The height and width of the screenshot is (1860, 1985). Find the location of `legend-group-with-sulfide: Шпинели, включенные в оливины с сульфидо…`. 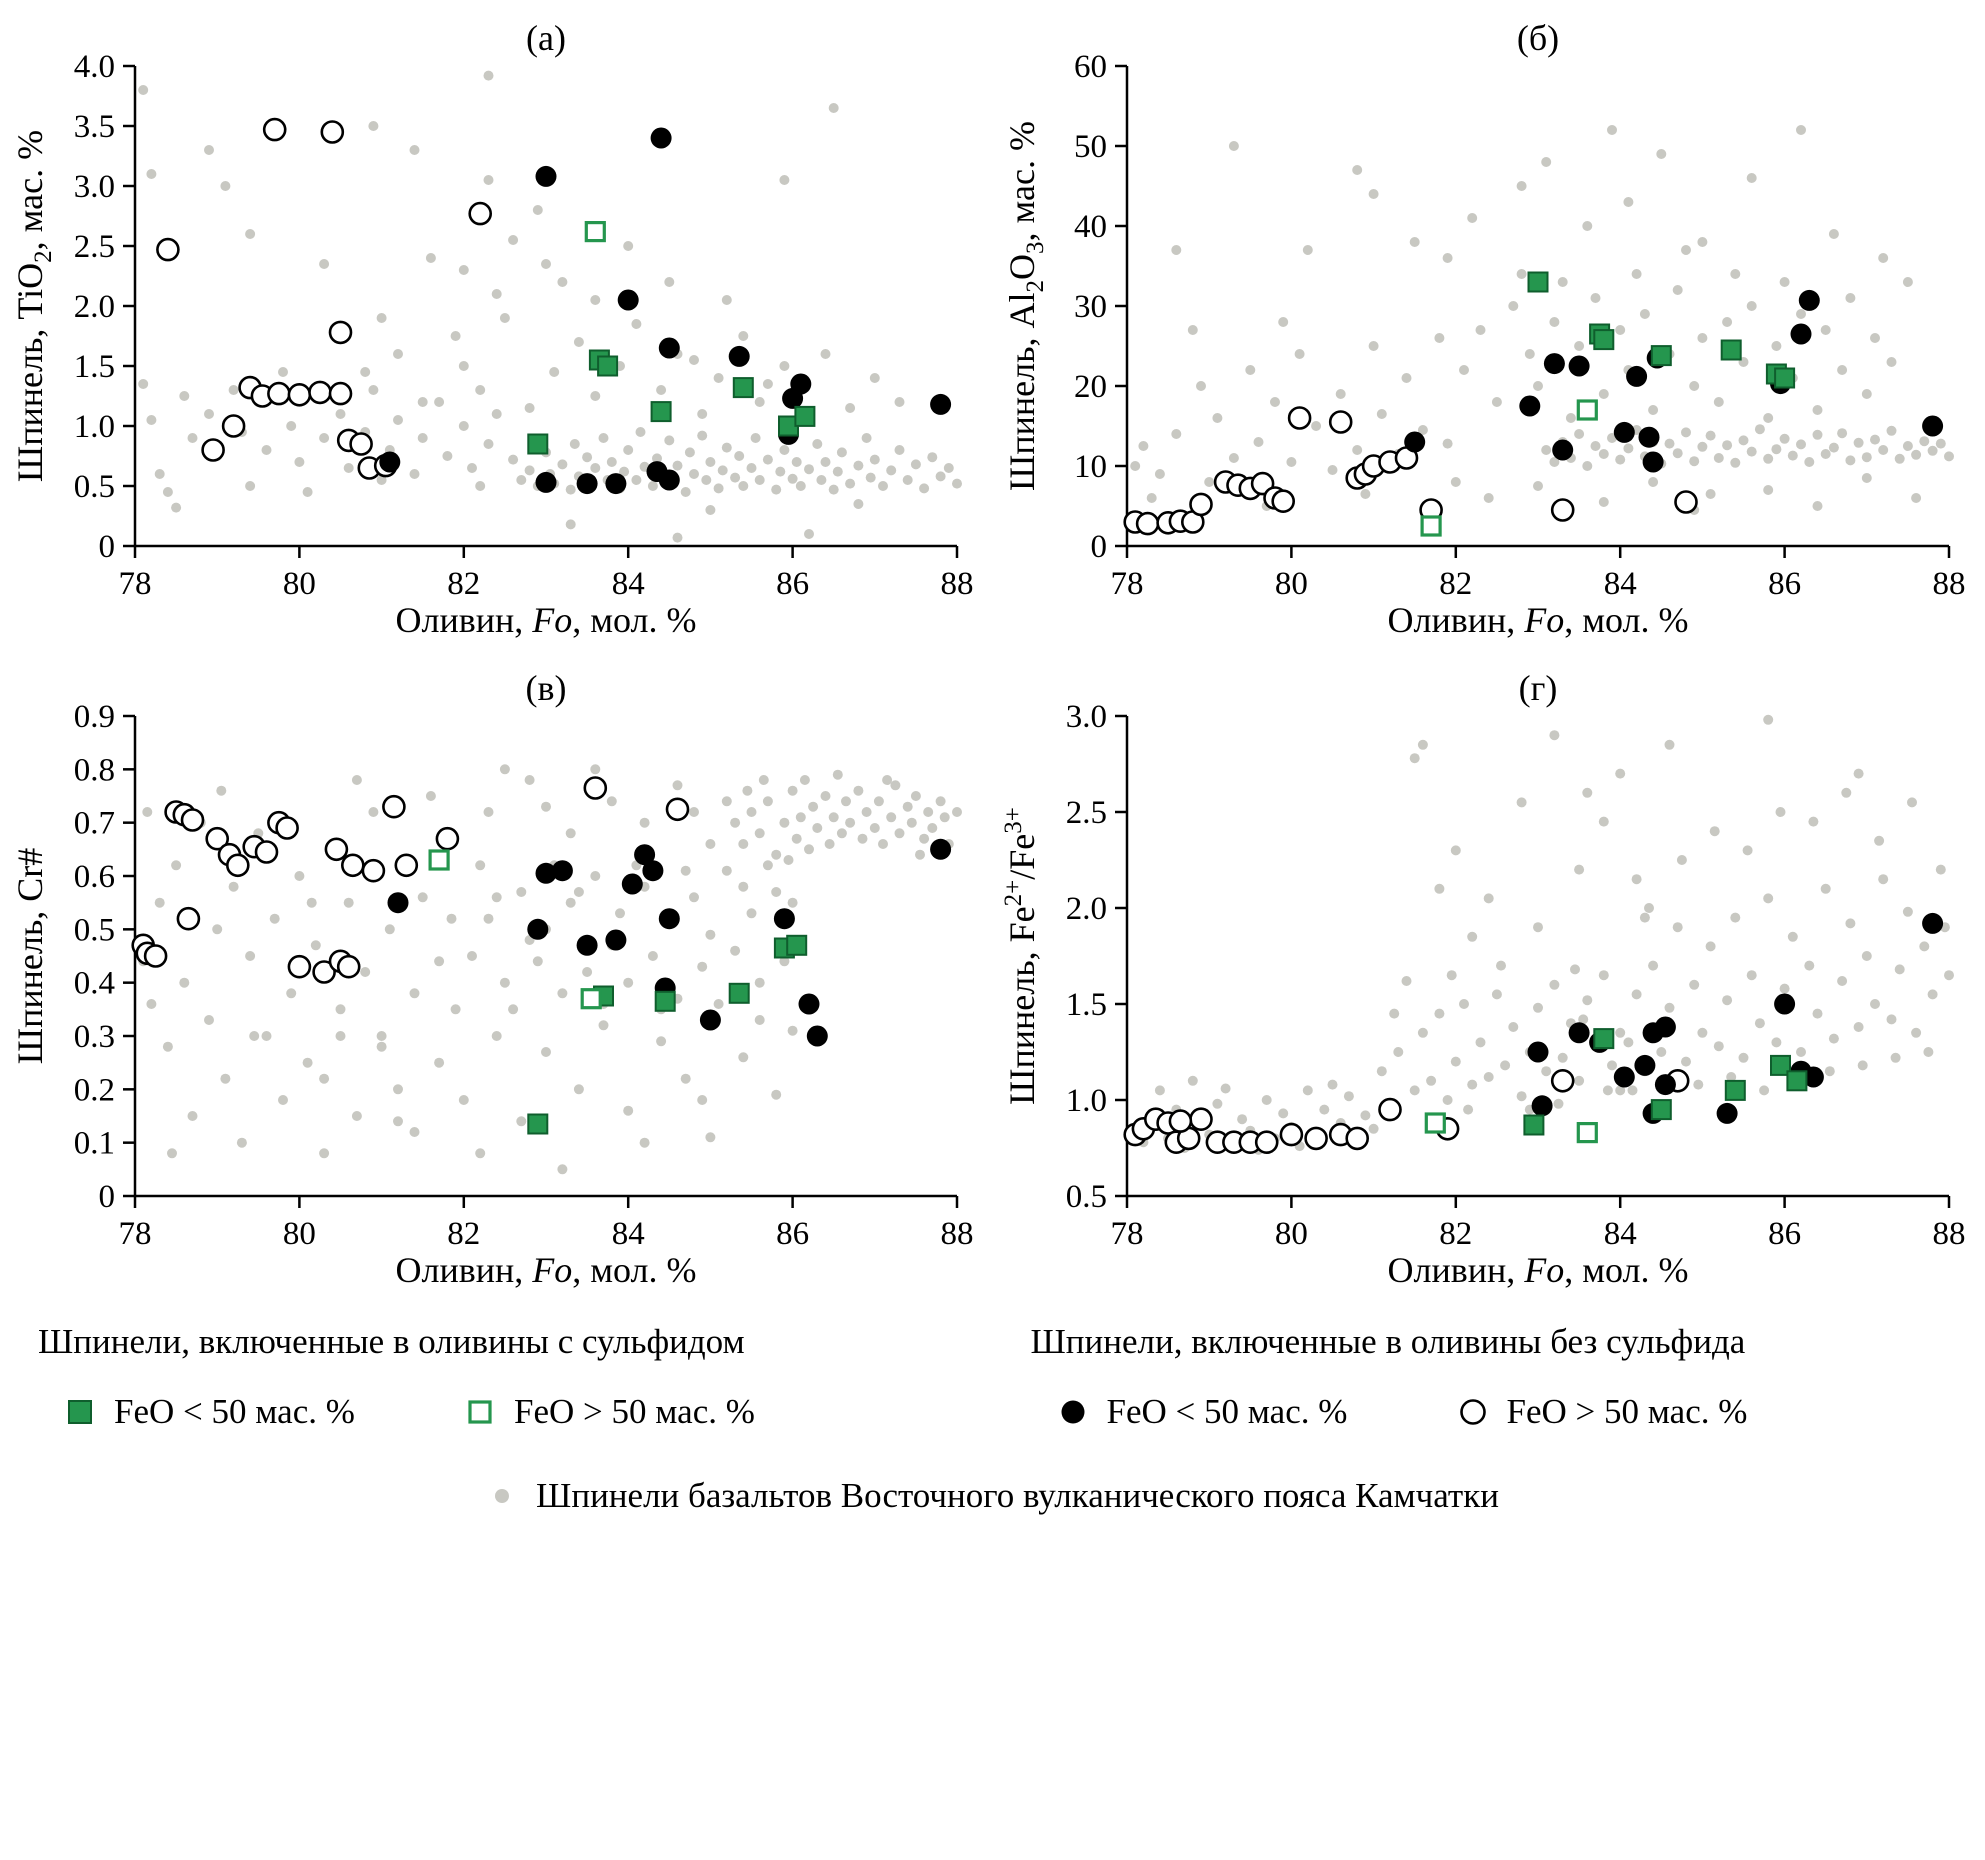

legend-group-with-sulfide: Шпинели, включенные в оливины с сульфидо… is located at coordinates (496, 1377).